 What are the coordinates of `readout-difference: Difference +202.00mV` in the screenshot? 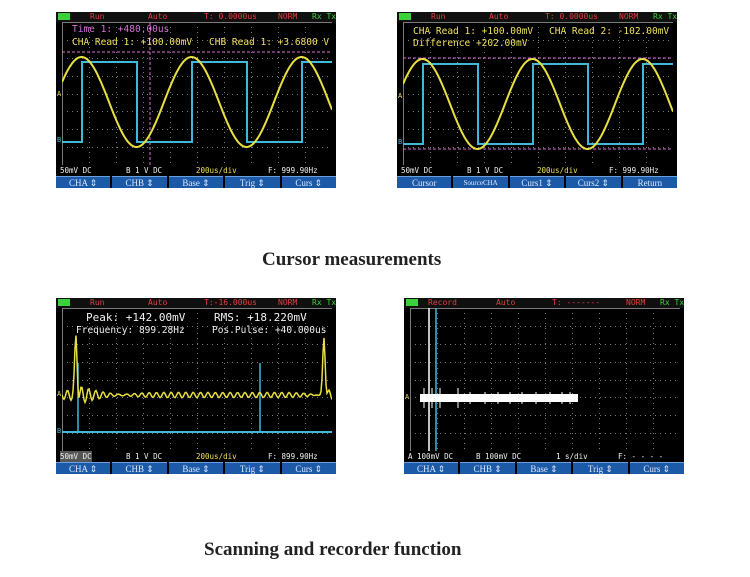 It's located at (470, 43).